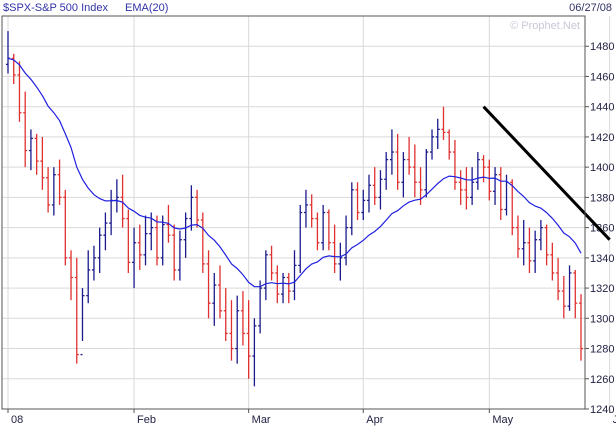 The image size is (616, 428). I want to click on x-tick-label: May, so click(502, 420).